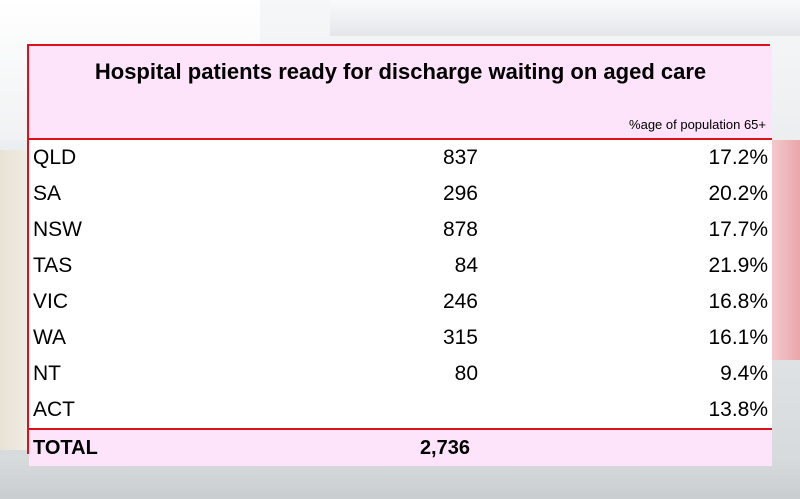  I want to click on background-curtain-left, so click(15, 300).